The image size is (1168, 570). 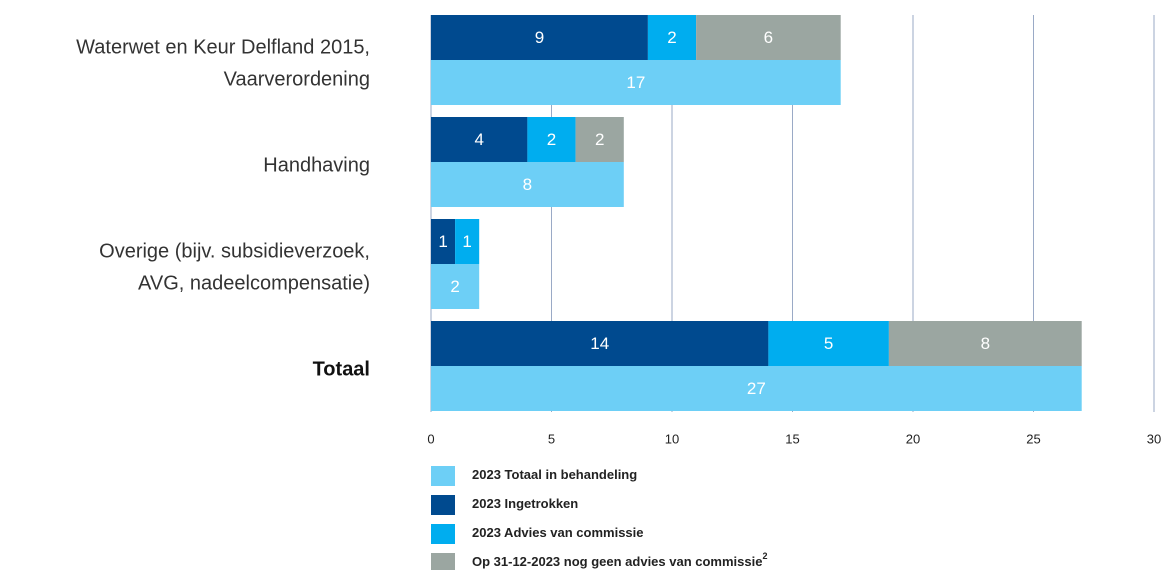 I want to click on footnote-ref: 2, so click(x=764, y=556).